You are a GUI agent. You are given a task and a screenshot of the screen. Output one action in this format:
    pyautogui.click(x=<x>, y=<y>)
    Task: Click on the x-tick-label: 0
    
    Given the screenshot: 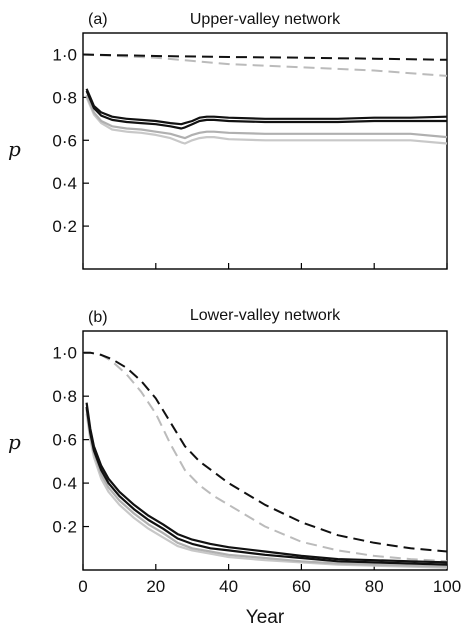 What is the action you would take?
    pyautogui.click(x=82, y=586)
    